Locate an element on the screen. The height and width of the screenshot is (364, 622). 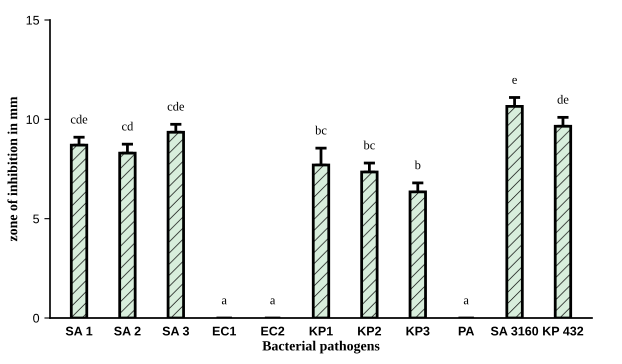
x-tick-label: SA 1 is located at coordinates (79, 331).